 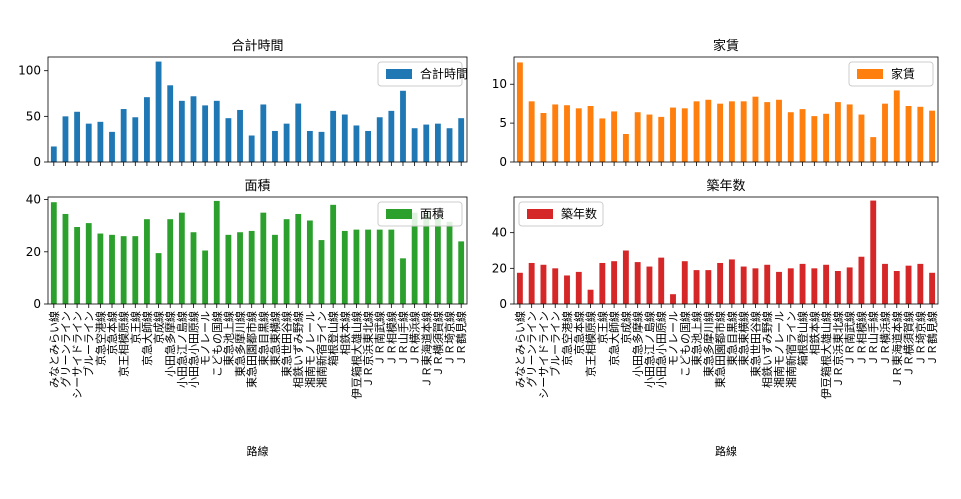 What do you see at coordinates (444, 73) in the screenshot?
I see `legend-label: 合計時間` at bounding box center [444, 73].